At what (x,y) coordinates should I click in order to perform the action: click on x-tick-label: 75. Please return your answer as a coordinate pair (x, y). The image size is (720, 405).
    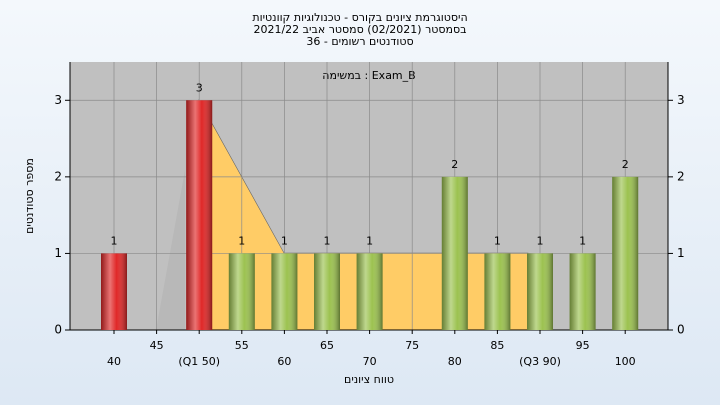
    Looking at the image, I should click on (412, 345).